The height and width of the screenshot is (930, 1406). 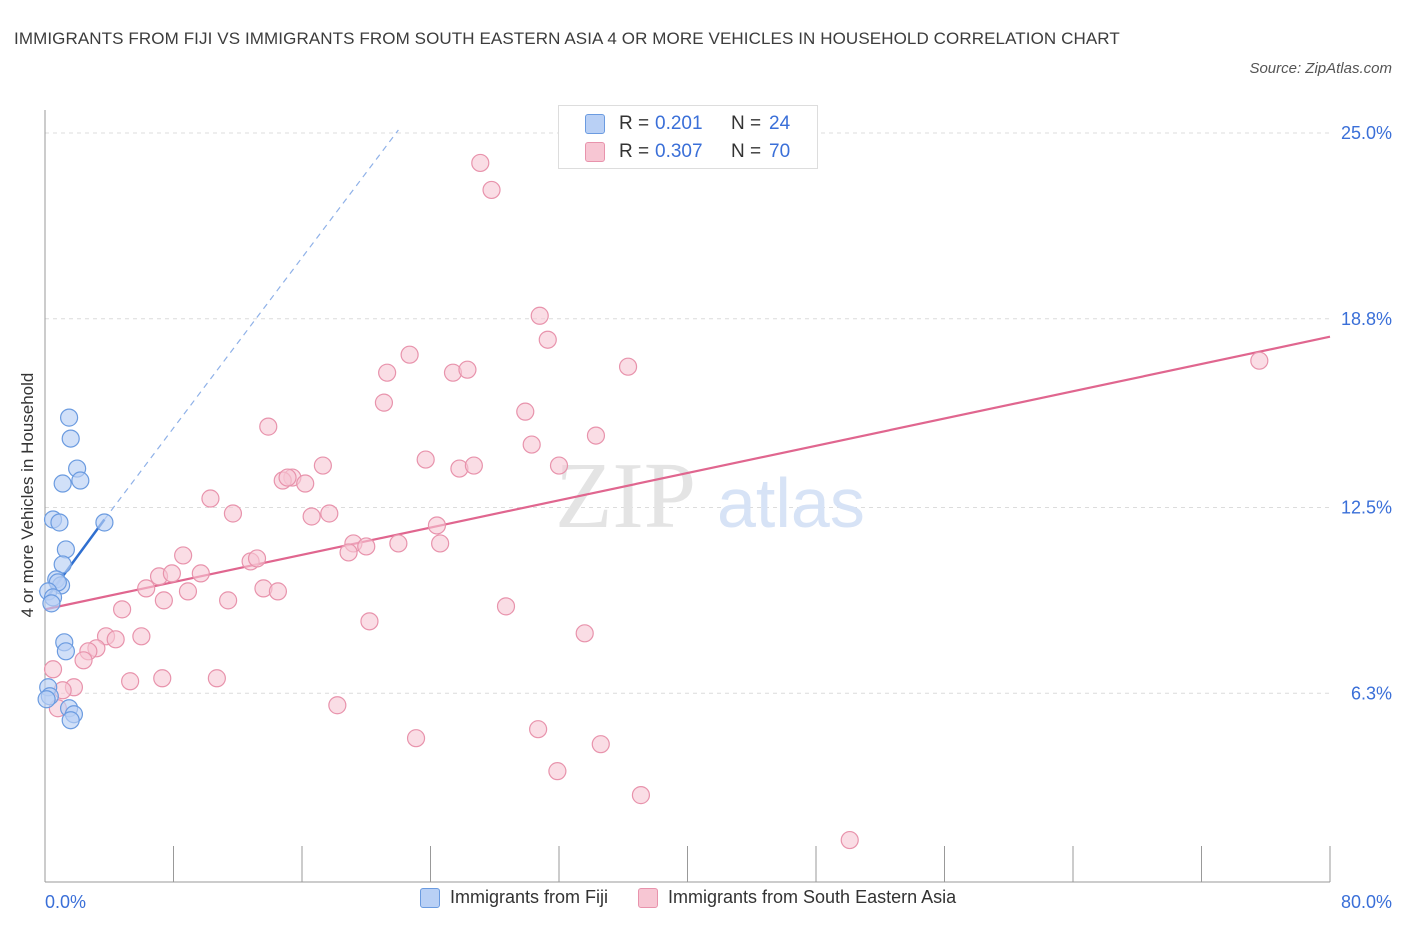 I want to click on watermark-atlas: atlas, so click(x=791, y=503).